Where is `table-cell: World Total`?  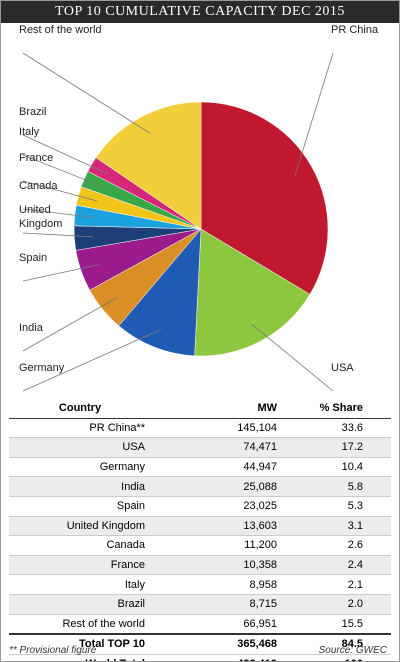
table-cell: World Total is located at coordinates (80, 657).